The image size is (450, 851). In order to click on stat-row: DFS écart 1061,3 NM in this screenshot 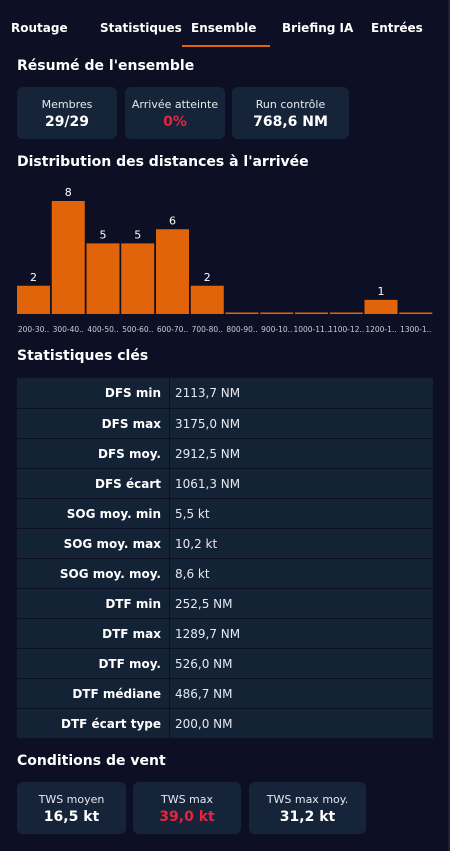, I will do `click(225, 483)`.